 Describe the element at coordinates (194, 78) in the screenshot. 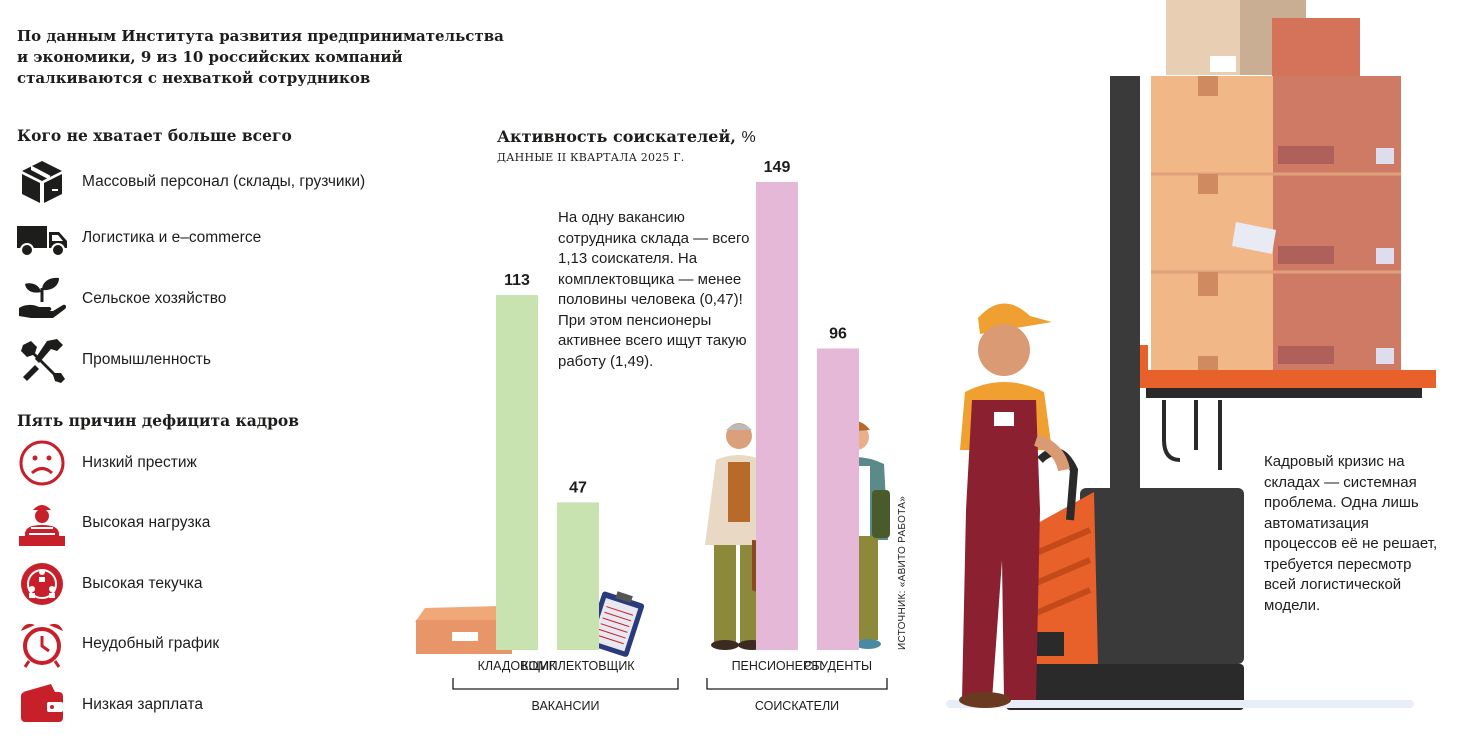

I see `intro-line-3: сталкиваются с нехваткой сотрудников` at that location.